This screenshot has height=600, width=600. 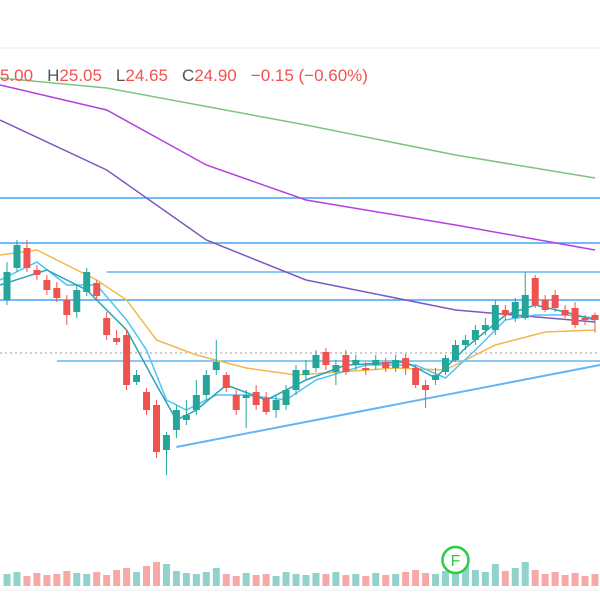 I want to click on ohlc-legend: 5.00 H25.05 L24.65 C24.90 −0.15 (−0.60%), so click(x=184, y=76).